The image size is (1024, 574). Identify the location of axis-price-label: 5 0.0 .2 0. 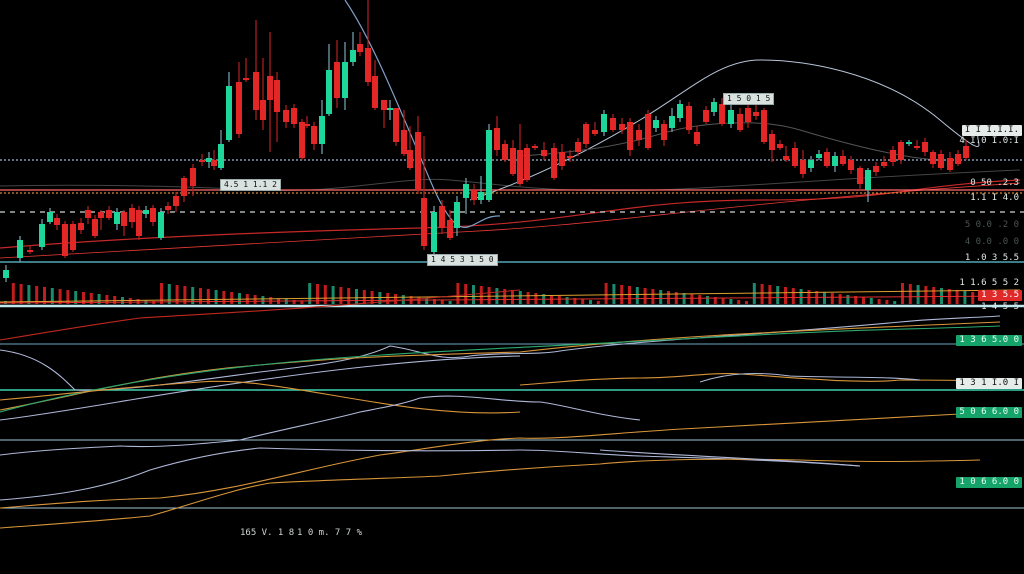
(991, 225).